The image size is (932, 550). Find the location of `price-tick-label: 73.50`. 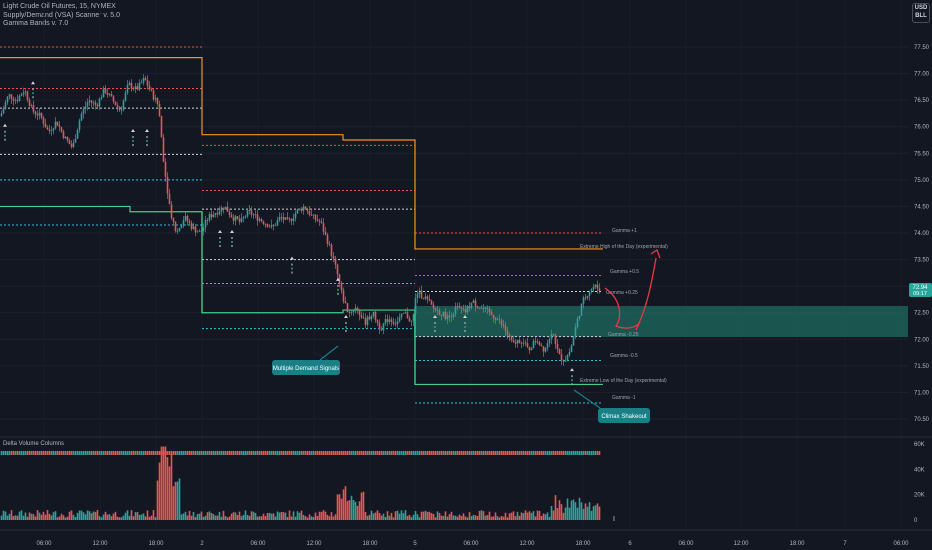

price-tick-label: 73.50 is located at coordinates (922, 261).